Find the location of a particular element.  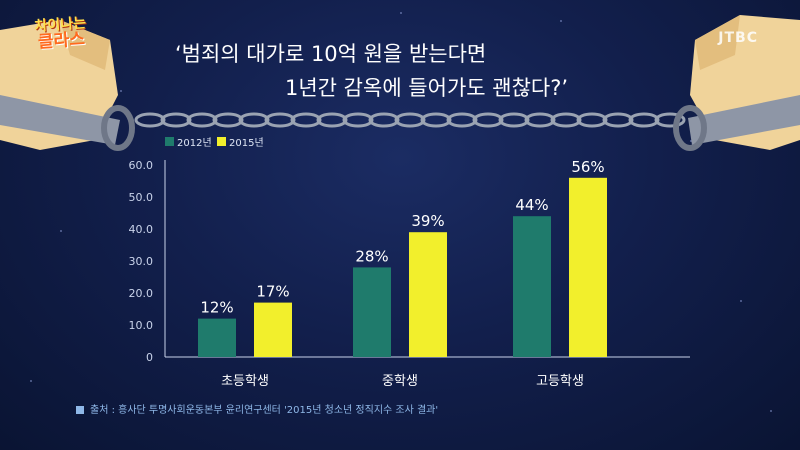

y-tick-label: 0 is located at coordinates (149, 357).